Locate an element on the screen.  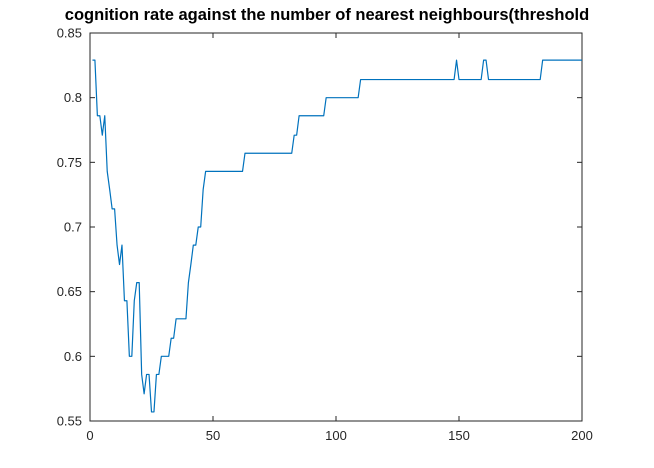
y-tick-label: 0.7 is located at coordinates (73, 227).